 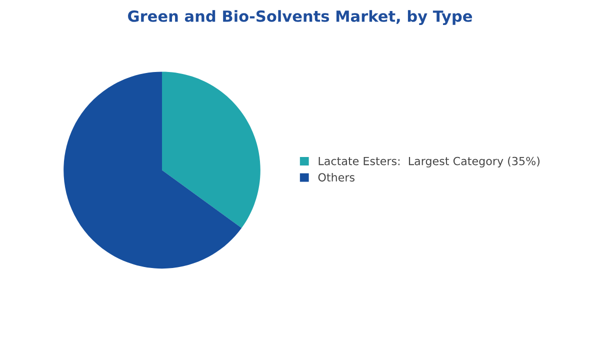 I want to click on pie-slice, so click(x=211, y=150).